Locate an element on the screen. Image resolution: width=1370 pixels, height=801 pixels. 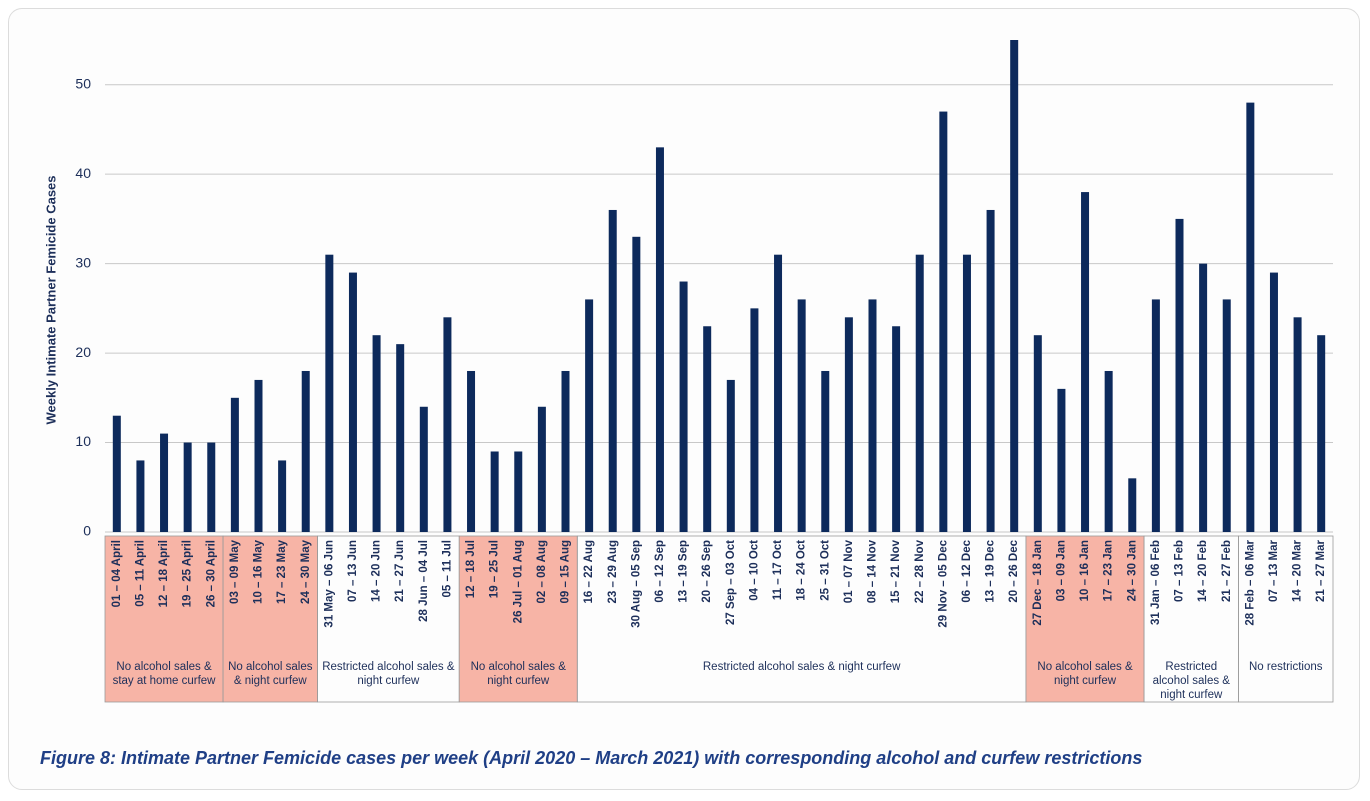
y-tick-label: 40 is located at coordinates (83, 173).